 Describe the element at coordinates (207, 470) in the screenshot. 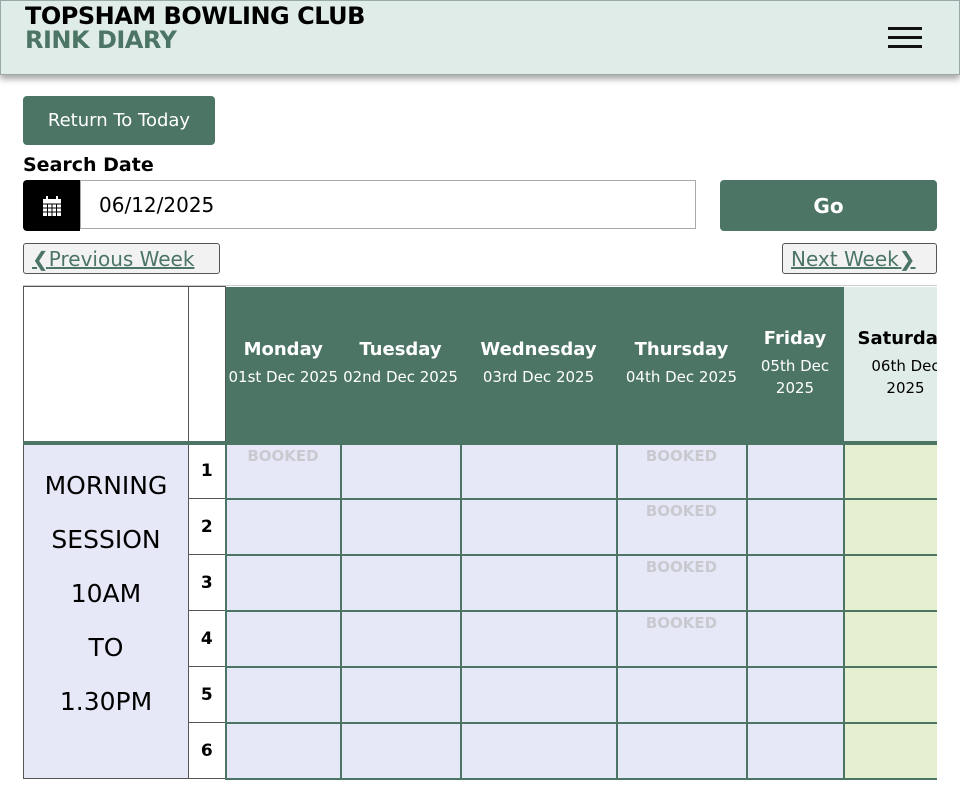

I see `rink-number: 1` at that location.